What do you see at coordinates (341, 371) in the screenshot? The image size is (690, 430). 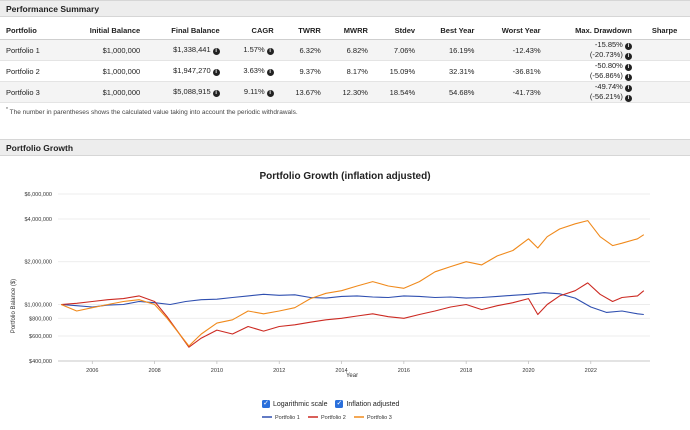 I see `x-tick-label: 2014` at bounding box center [341, 371].